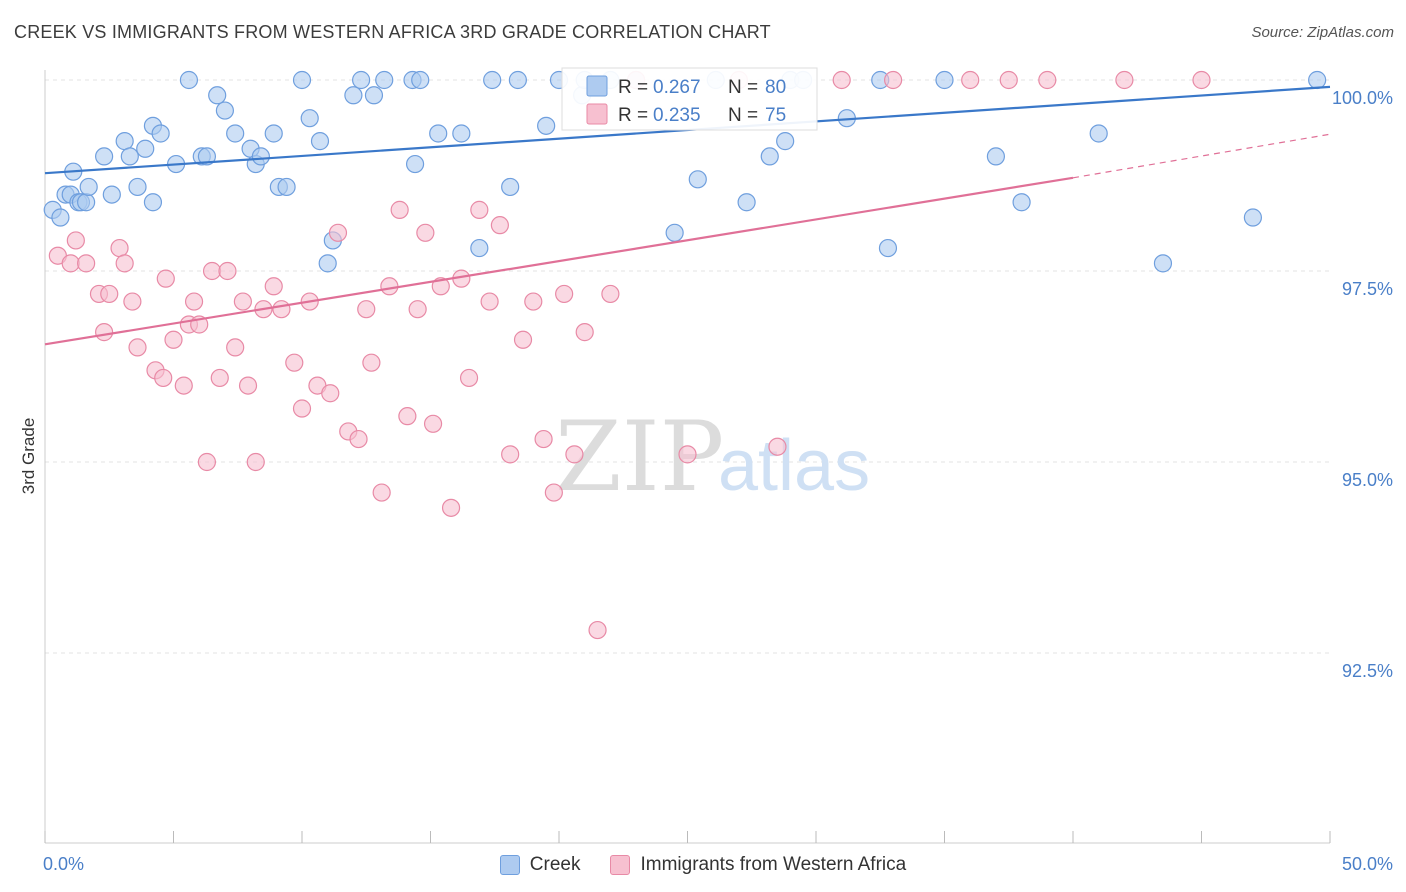  I want to click on legend-item-creek: Creek, so click(540, 865).